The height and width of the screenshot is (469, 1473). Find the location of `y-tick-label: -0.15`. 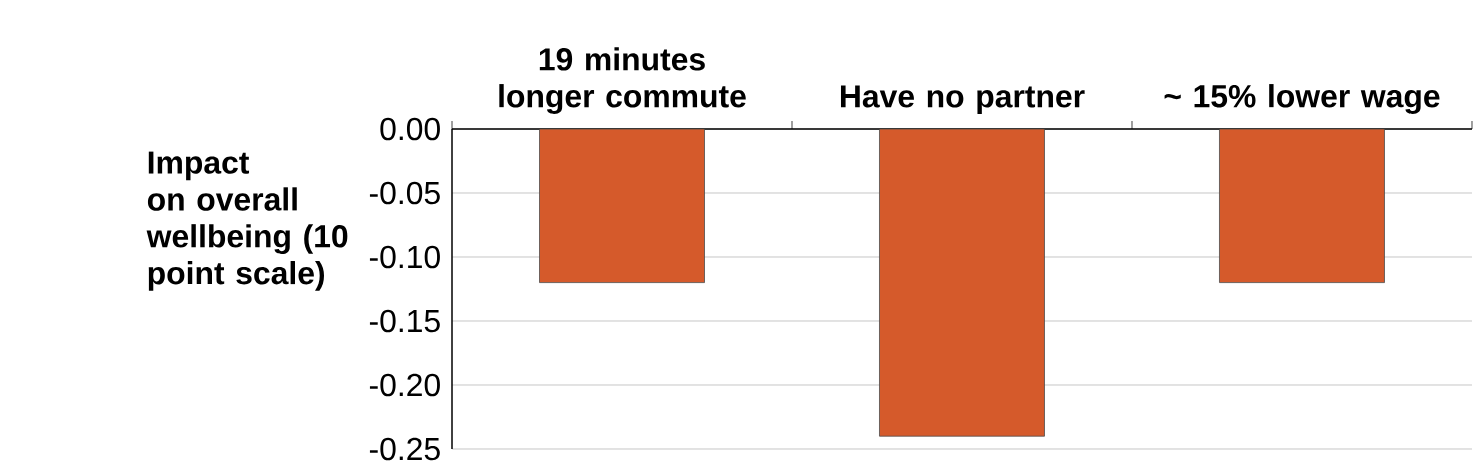

y-tick-label: -0.15 is located at coordinates (404, 321).